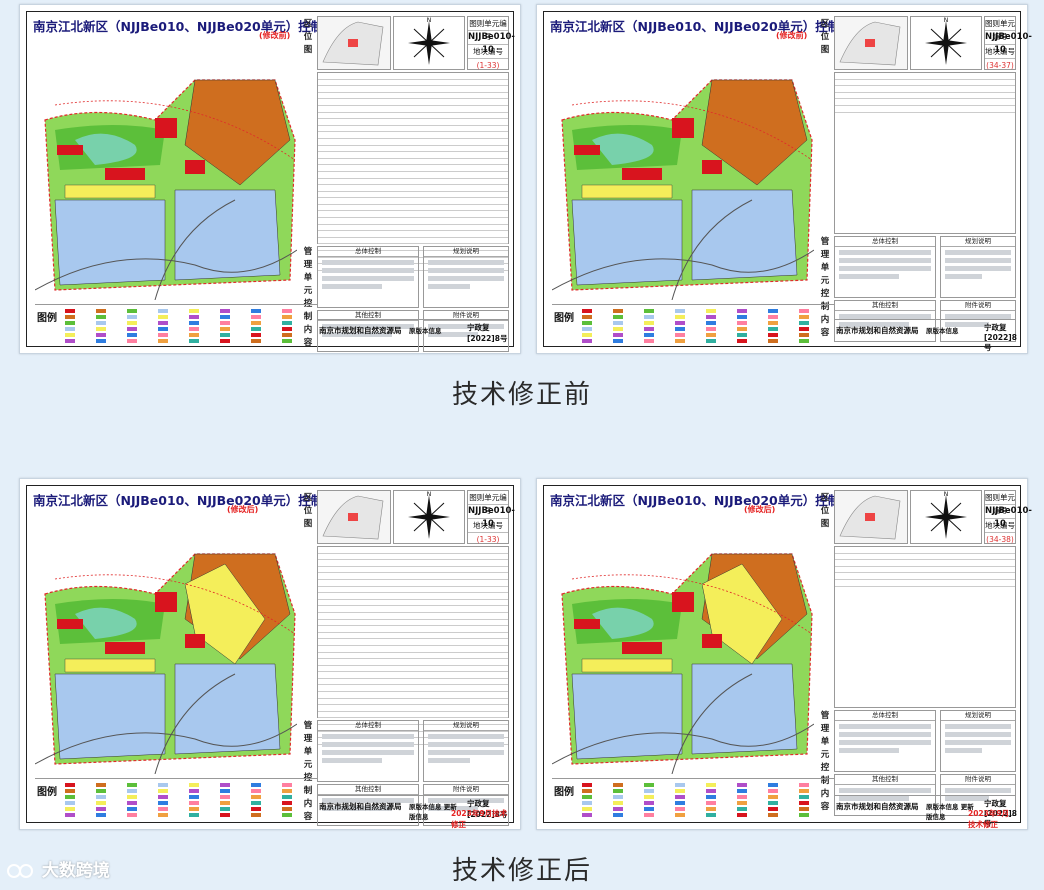  Describe the element at coordinates (825, 287) in the screenshot. I see `content-label: 管理单元控制内容` at that location.